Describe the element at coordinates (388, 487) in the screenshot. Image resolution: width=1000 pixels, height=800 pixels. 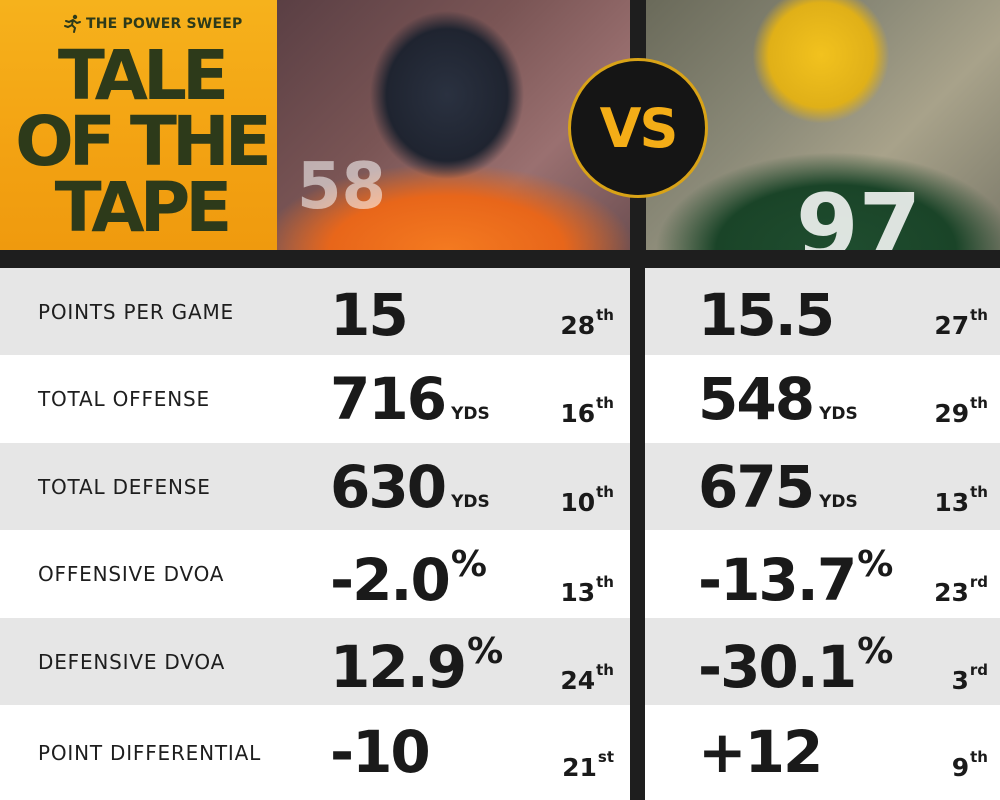
I see `left-value-number: 630` at that location.